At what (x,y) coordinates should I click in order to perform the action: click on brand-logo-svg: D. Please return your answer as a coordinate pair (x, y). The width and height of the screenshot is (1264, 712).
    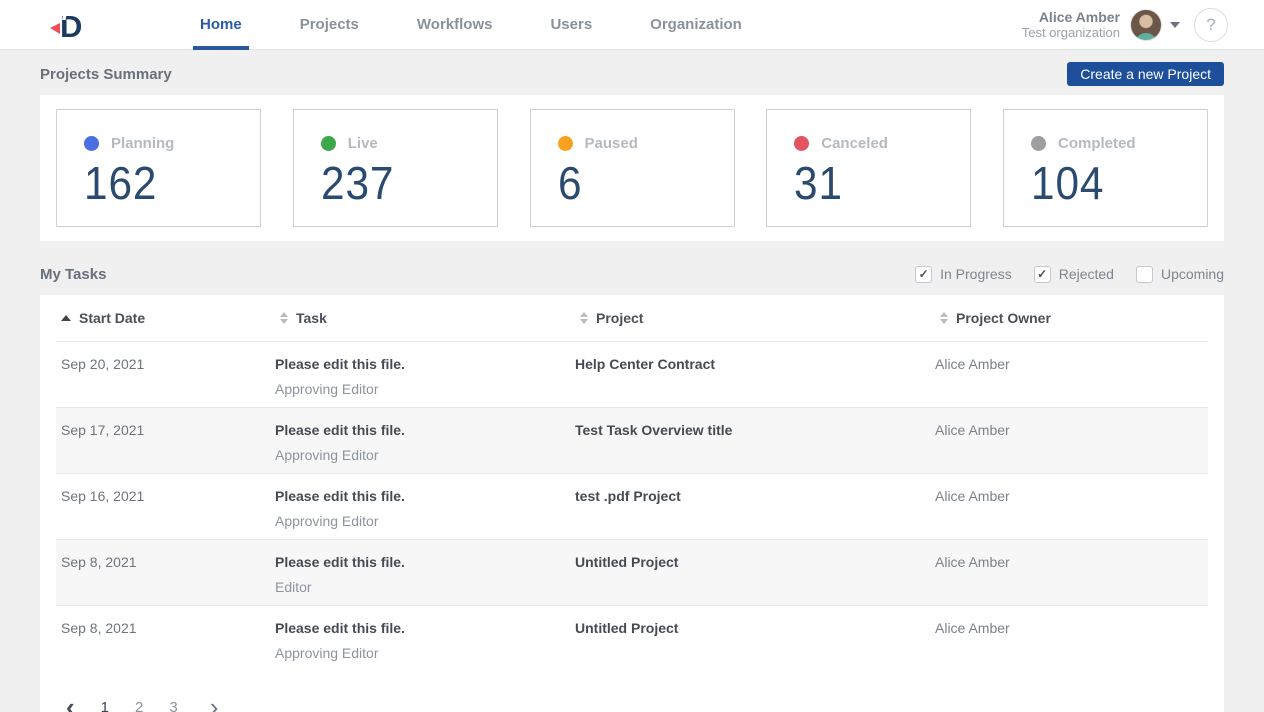
    Looking at the image, I should click on (66, 26).